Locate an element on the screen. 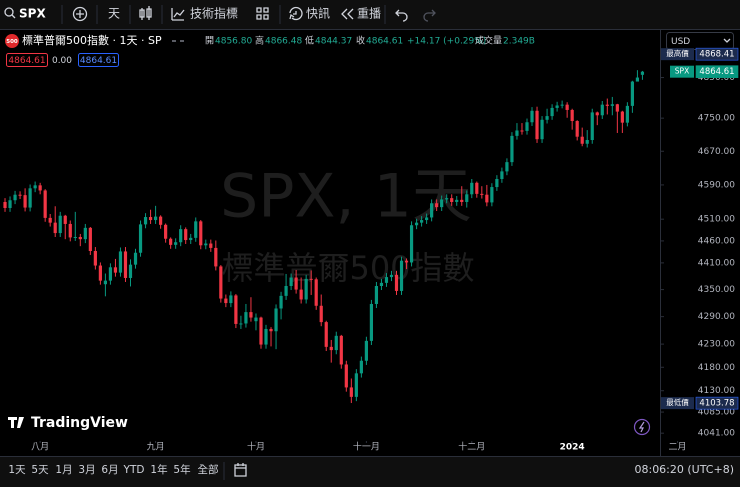 The width and height of the screenshot is (740, 487). indicators-icon is located at coordinates (178, 14).